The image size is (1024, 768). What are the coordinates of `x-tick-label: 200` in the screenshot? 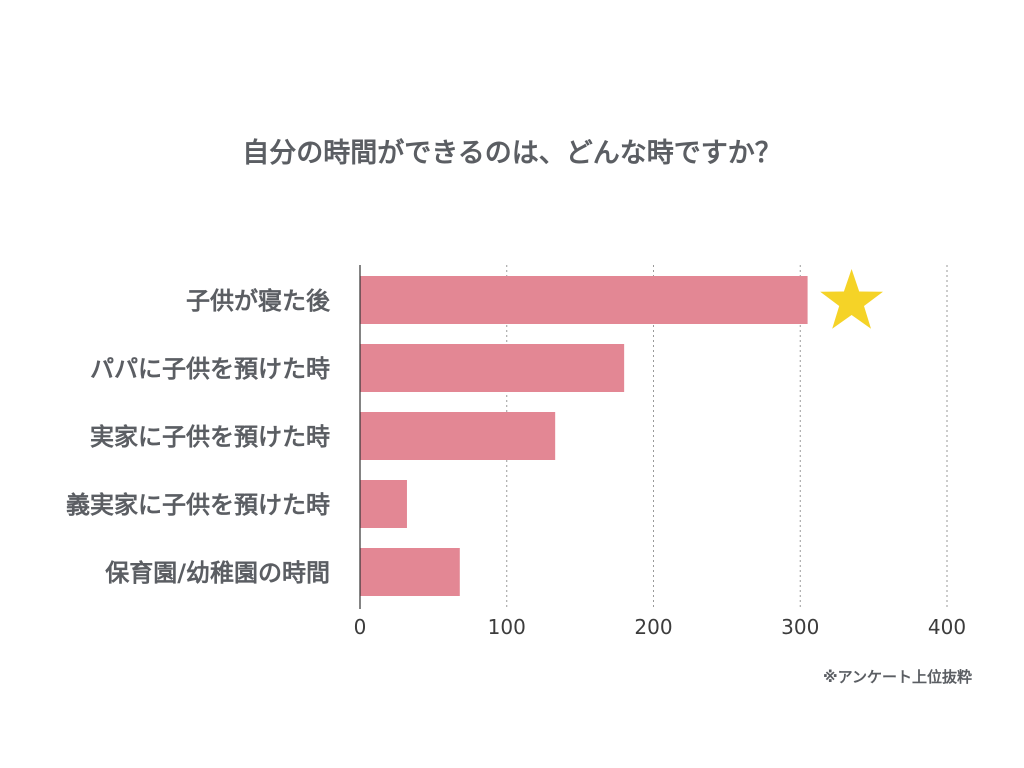 It's located at (653, 627).